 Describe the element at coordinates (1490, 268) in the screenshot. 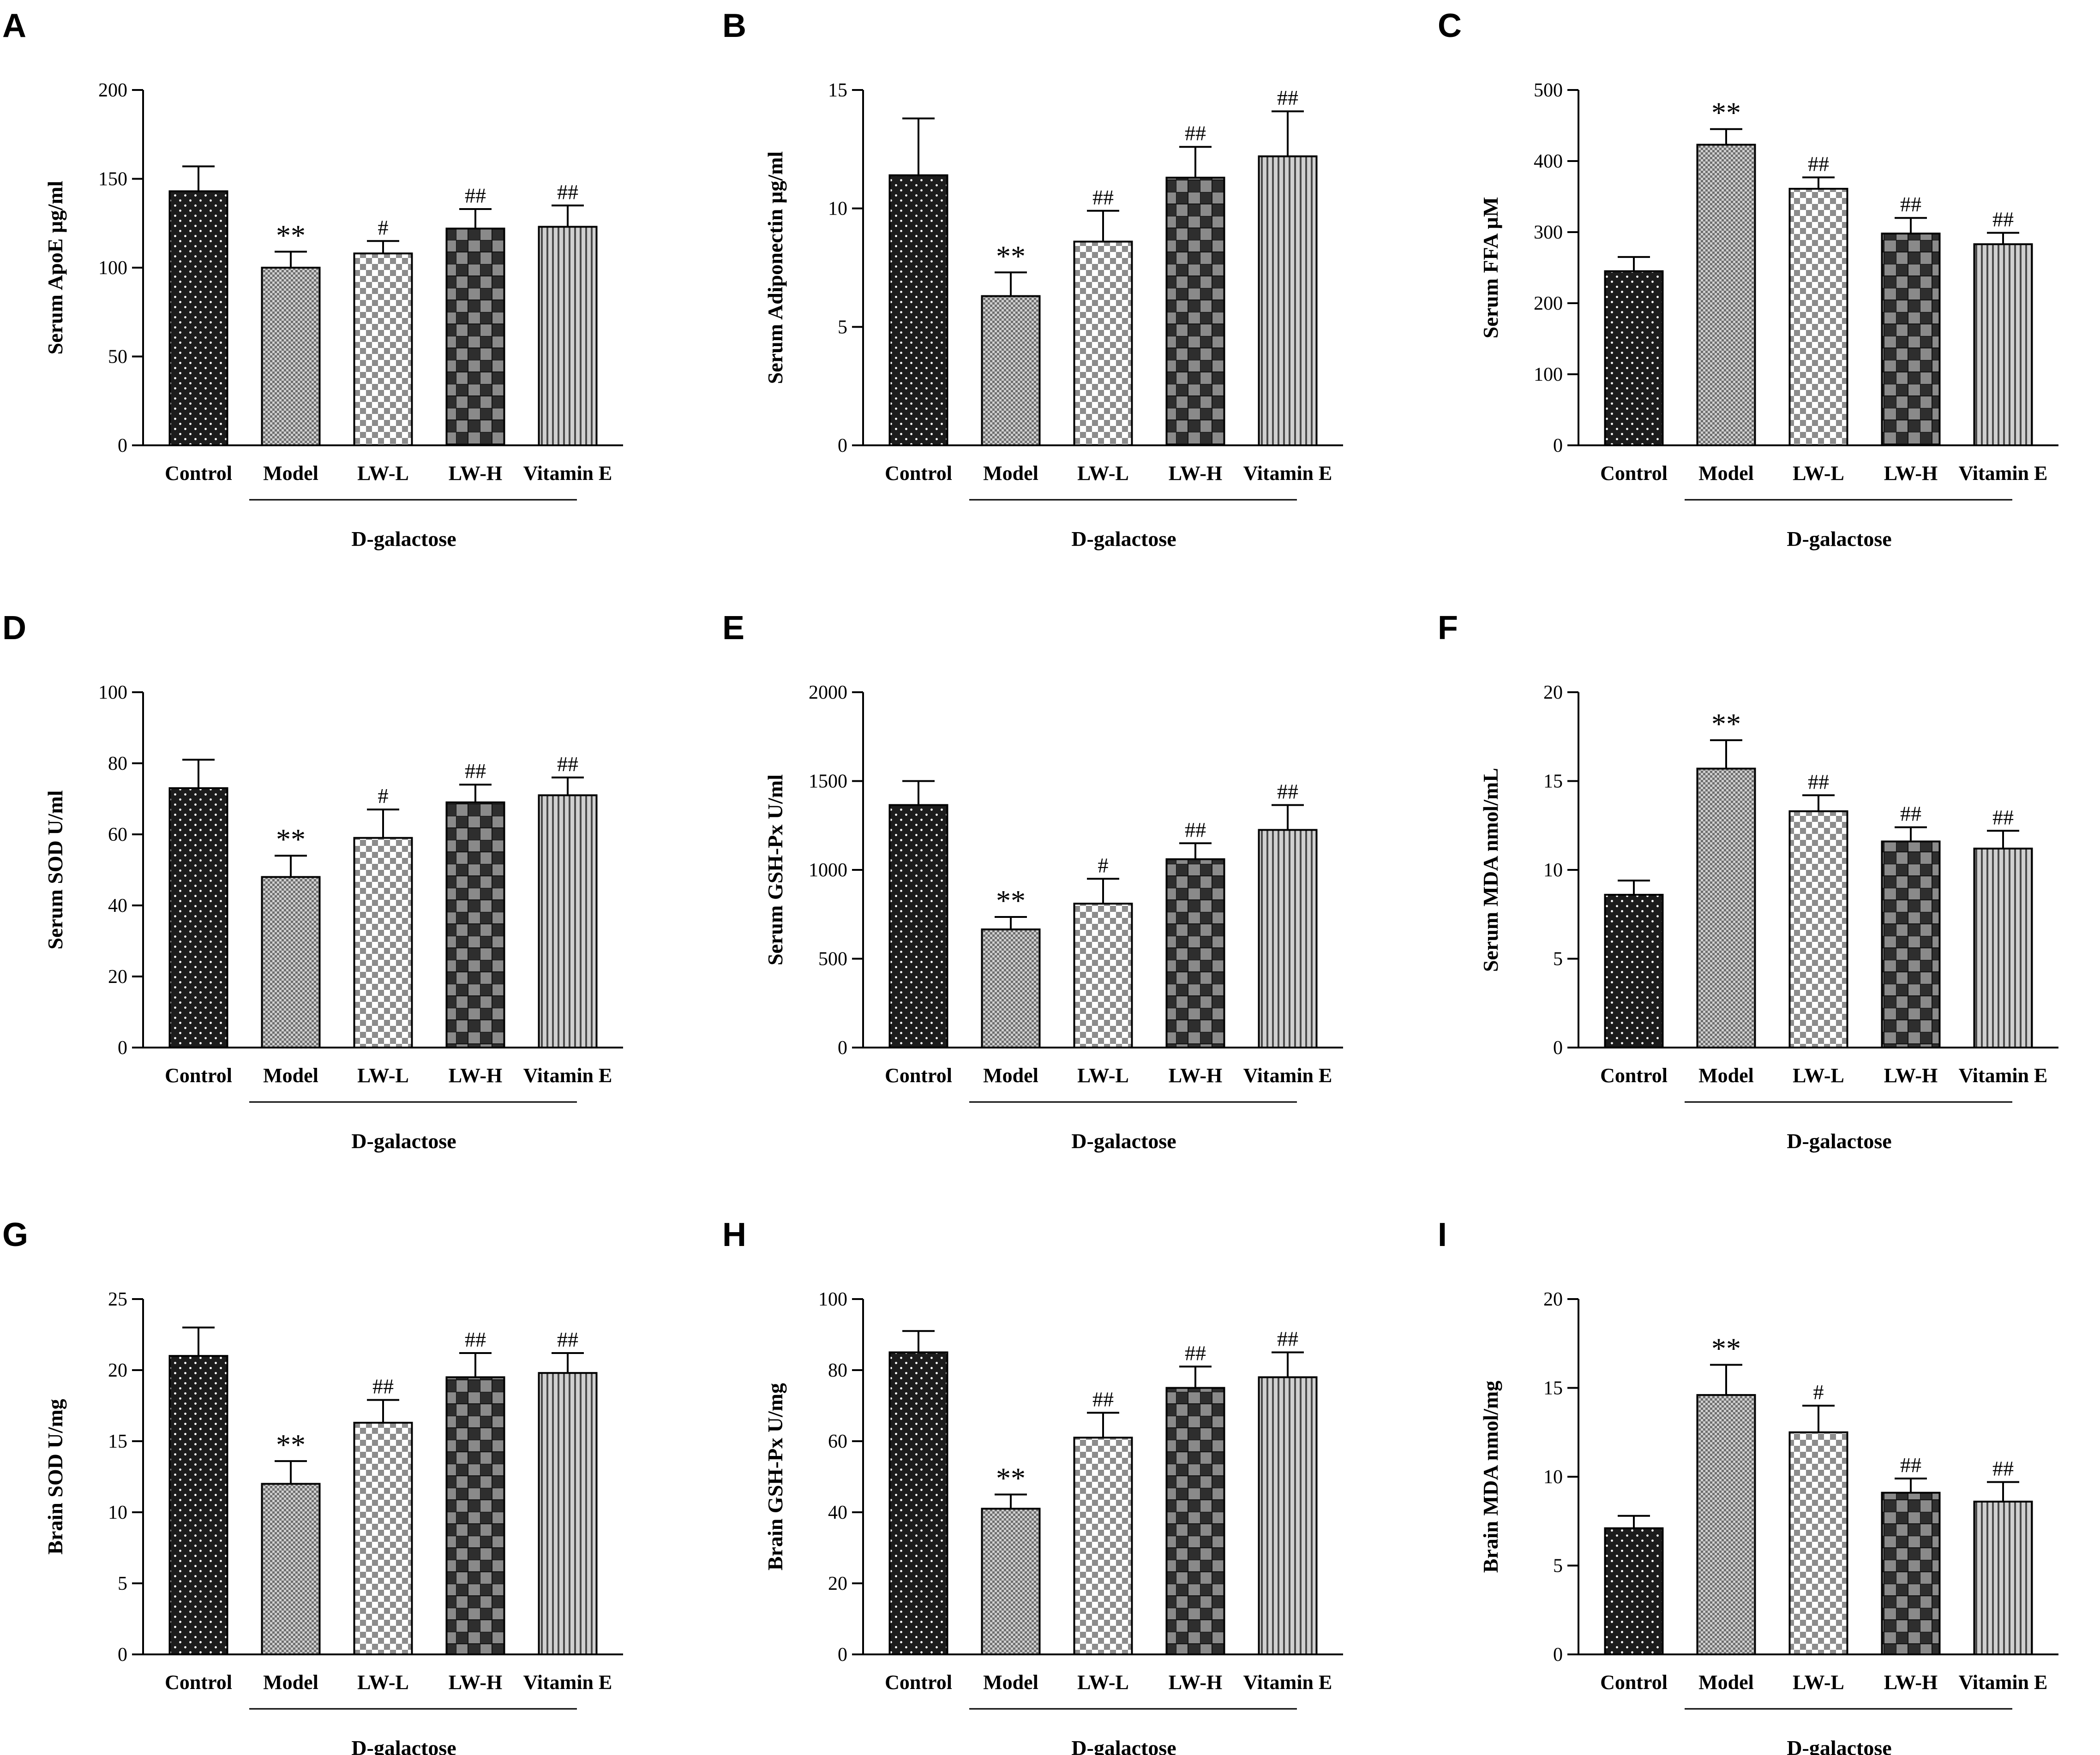

I see `y-axis-label: Serum FFA µM` at that location.